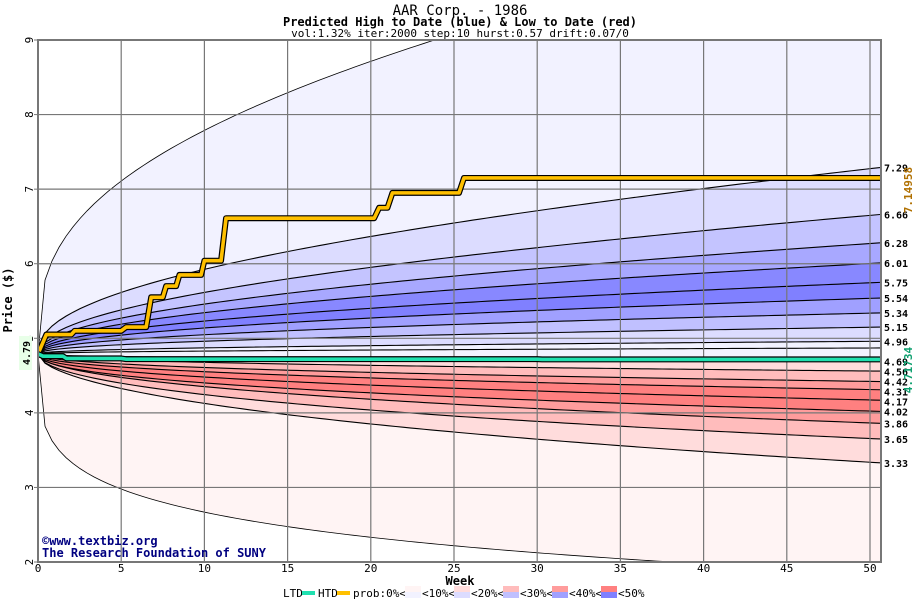 This screenshot has width=920, height=600. I want to click on chart-title: AAR Corp. - 1986, so click(460, 11).